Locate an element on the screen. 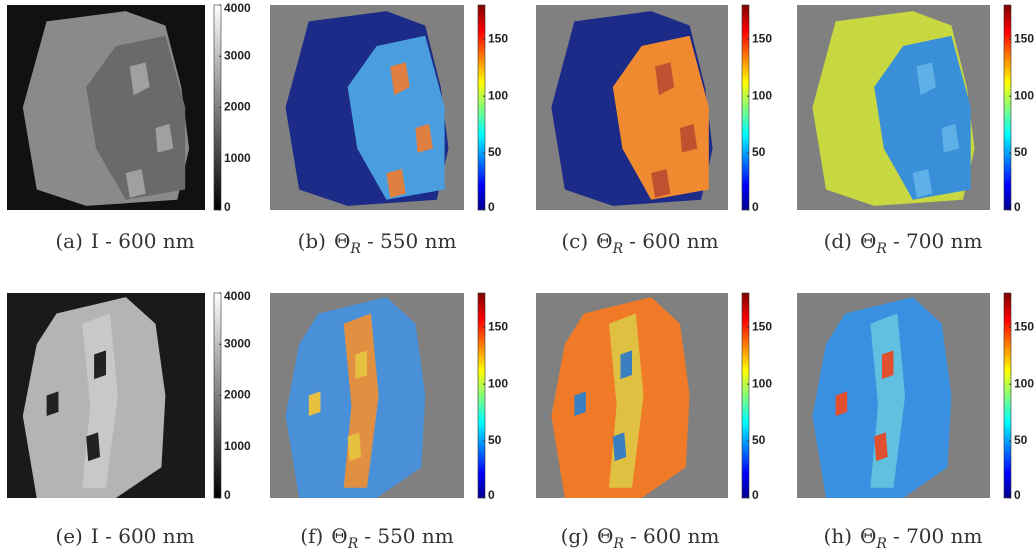 The height and width of the screenshot is (552, 1035). caption-label: (c) is located at coordinates (574, 241).